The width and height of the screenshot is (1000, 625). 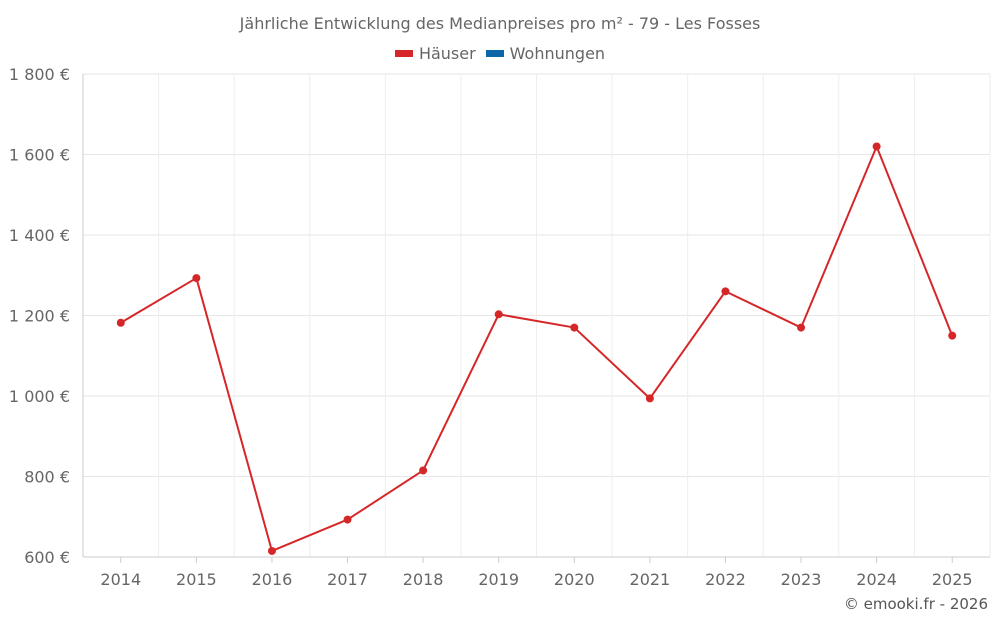 What do you see at coordinates (47, 477) in the screenshot?
I see `y-tick-label: 800 €` at bounding box center [47, 477].